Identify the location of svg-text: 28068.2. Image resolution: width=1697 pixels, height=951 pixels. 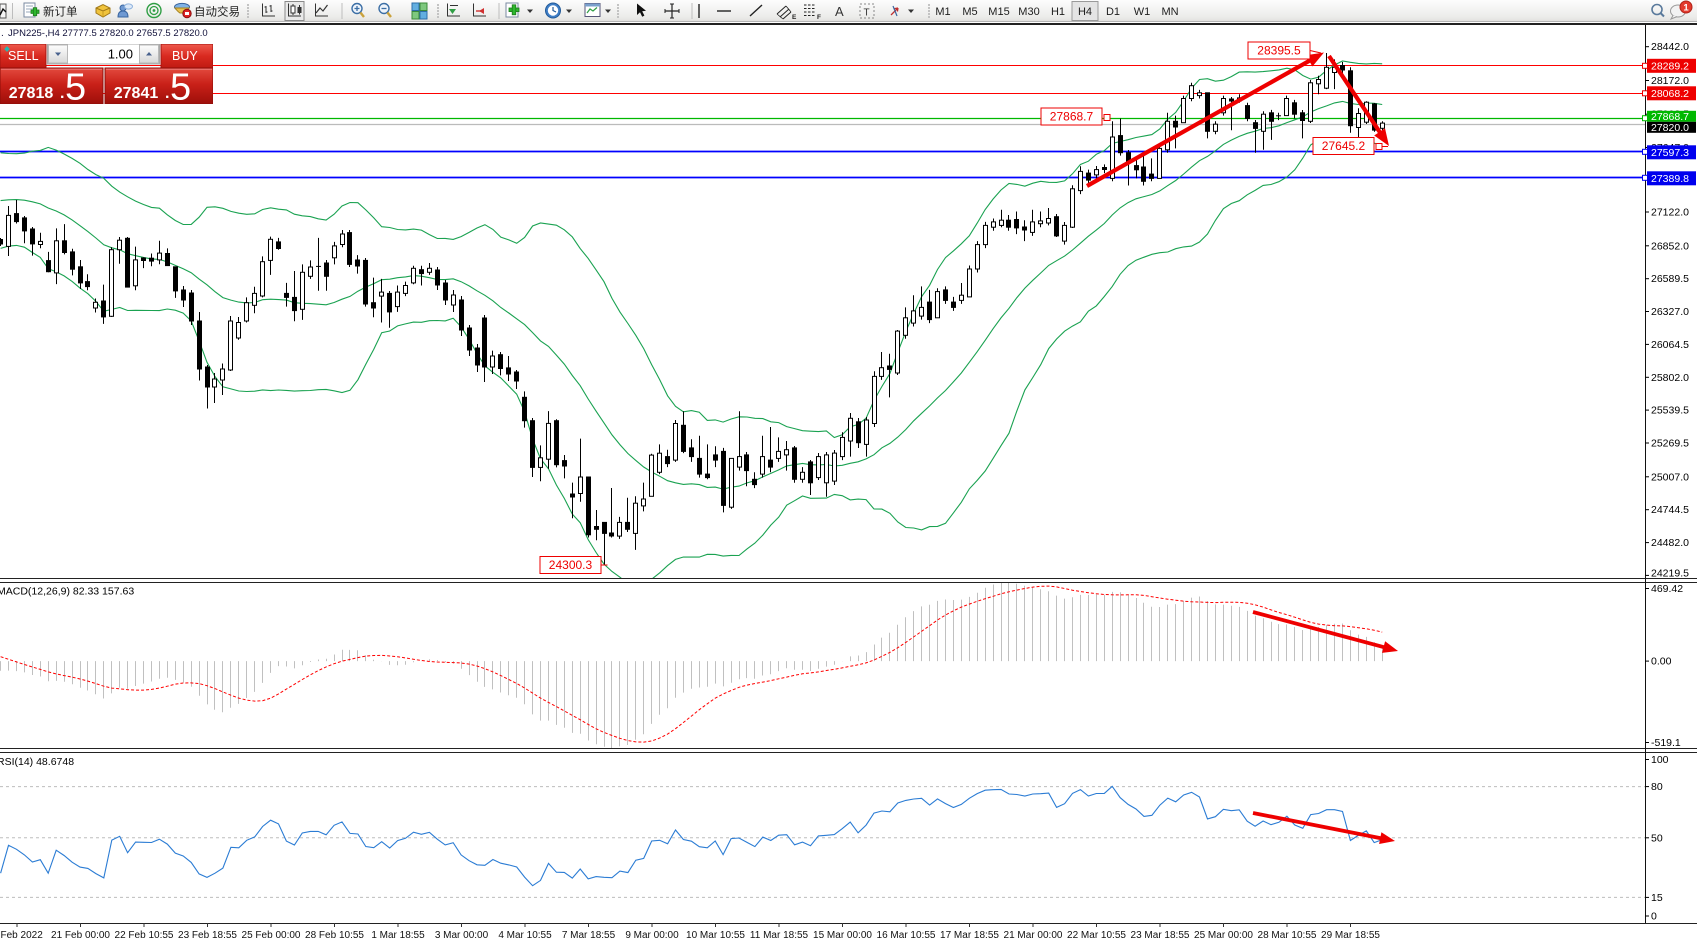
(1670, 94).